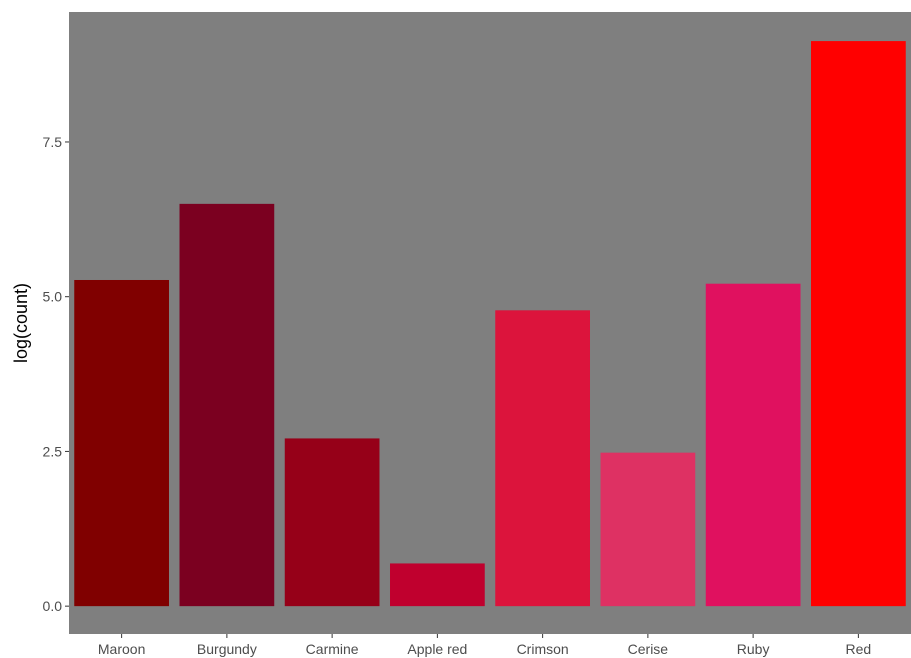 The width and height of the screenshot is (911, 658). I want to click on bar-apple-red, so click(437, 585).